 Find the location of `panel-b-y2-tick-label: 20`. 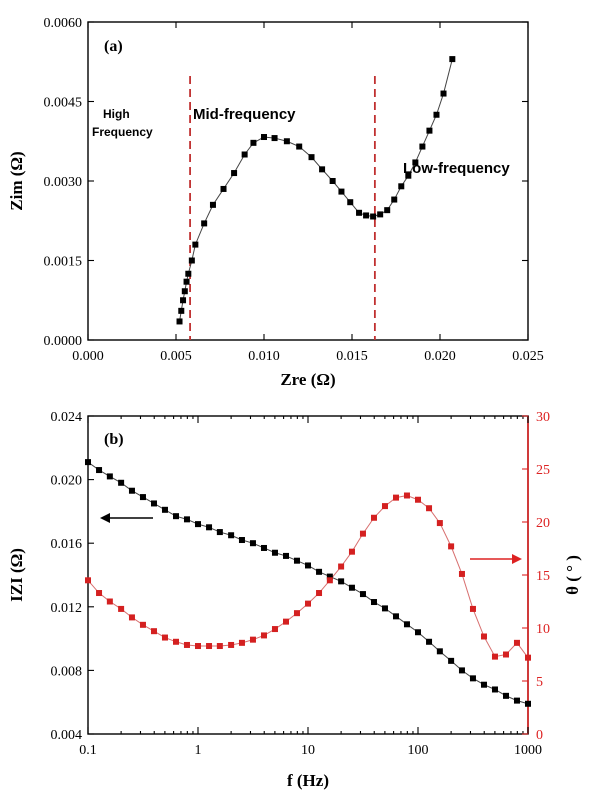

panel-b-y2-tick-label: 20 is located at coordinates (543, 523).